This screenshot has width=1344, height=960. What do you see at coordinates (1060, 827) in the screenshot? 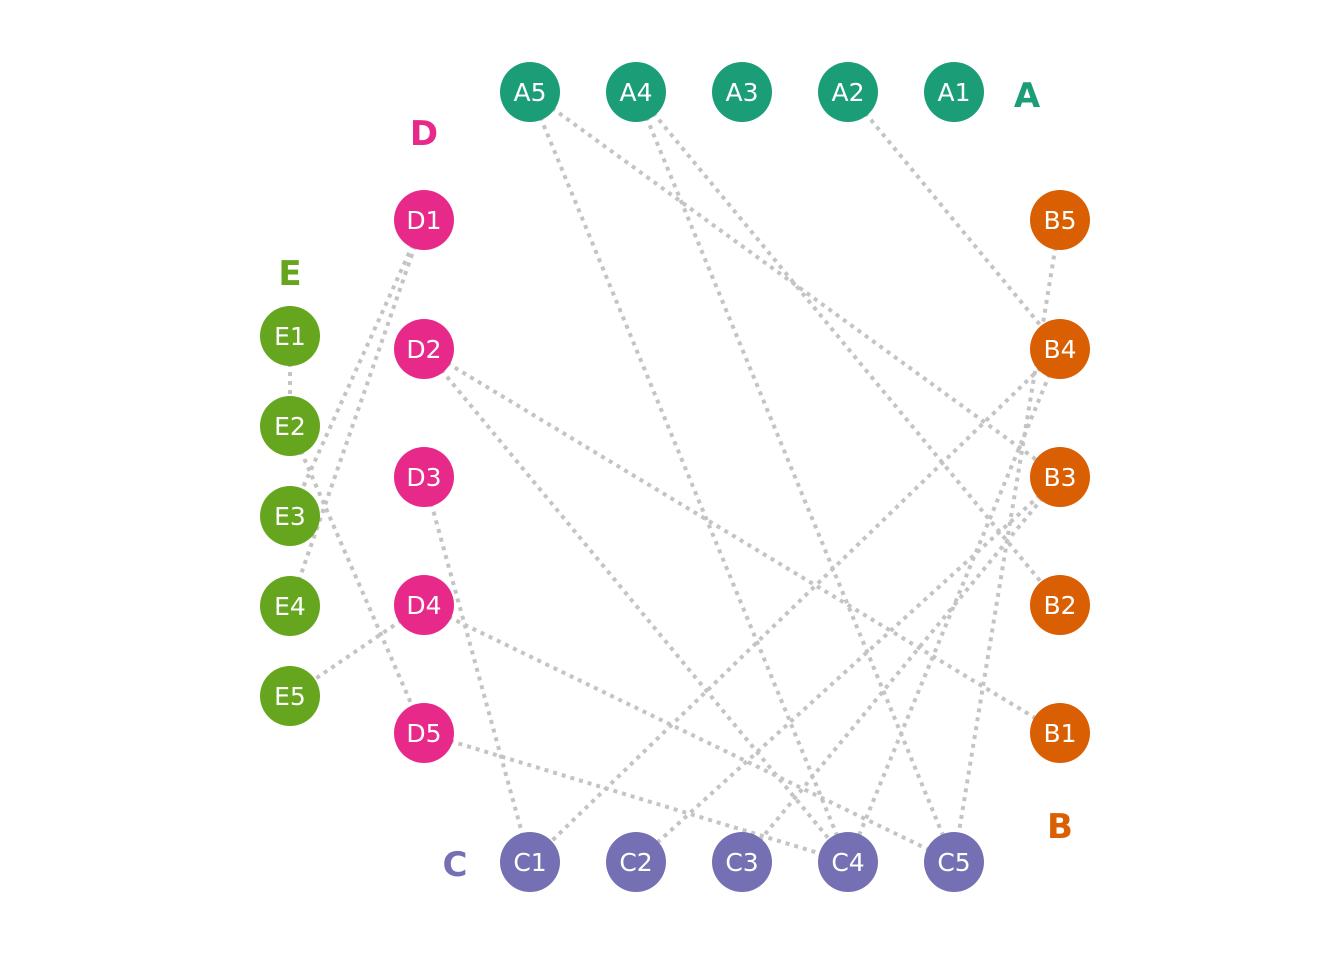
I see `group-label-b: B` at bounding box center [1060, 827].